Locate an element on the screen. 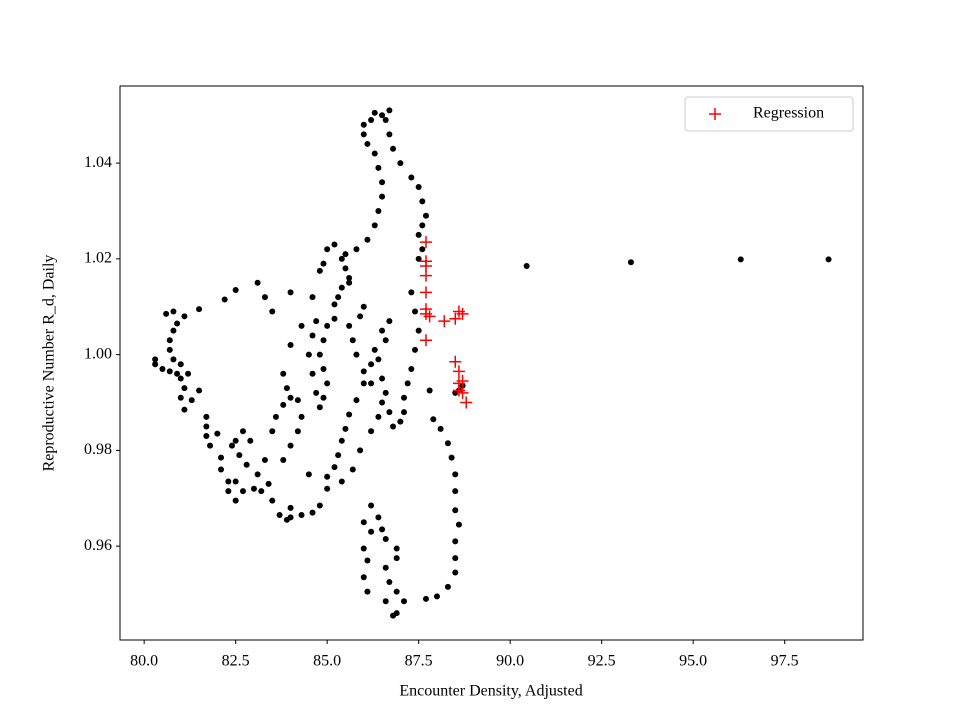  legend-label: Regression is located at coordinates (788, 113).